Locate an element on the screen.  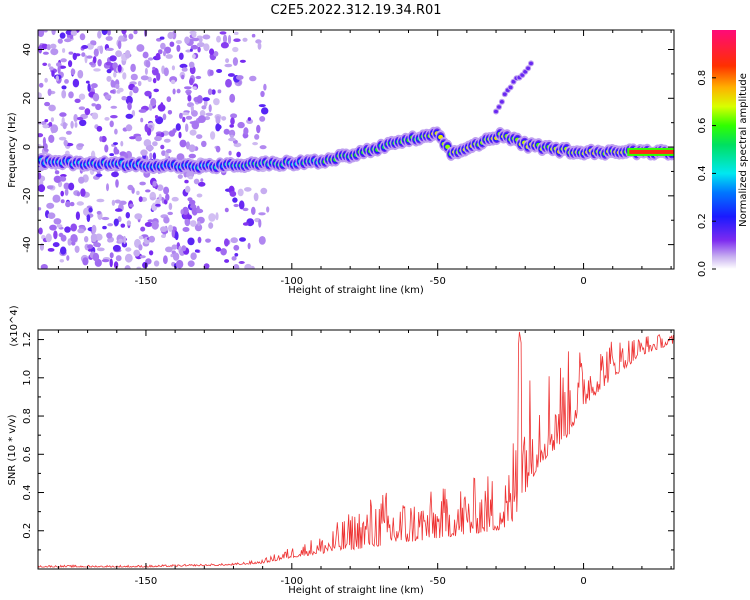
spectrogram-y-tick-label: 0 is located at coordinates (27, 147).